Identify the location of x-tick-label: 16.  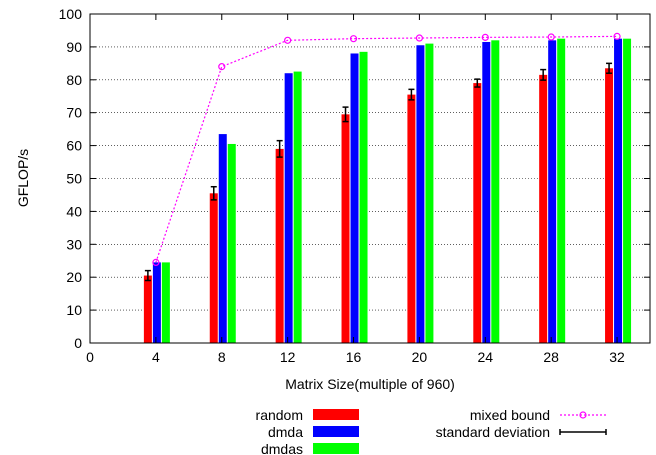
(354, 357).